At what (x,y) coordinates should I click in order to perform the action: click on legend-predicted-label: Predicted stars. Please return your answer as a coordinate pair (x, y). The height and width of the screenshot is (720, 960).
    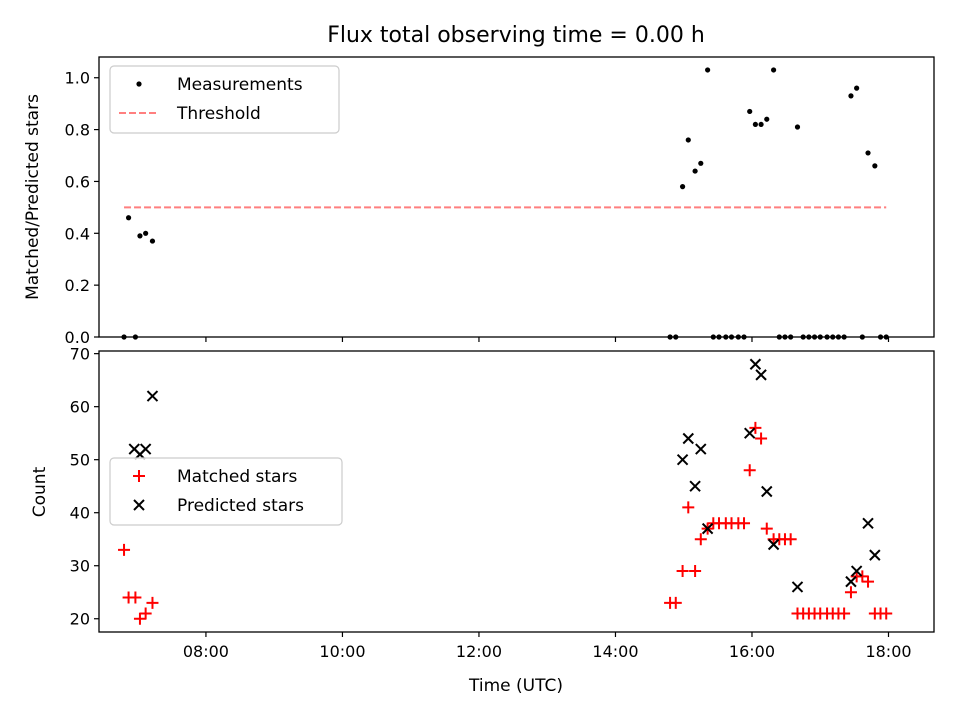
    Looking at the image, I should click on (240, 506).